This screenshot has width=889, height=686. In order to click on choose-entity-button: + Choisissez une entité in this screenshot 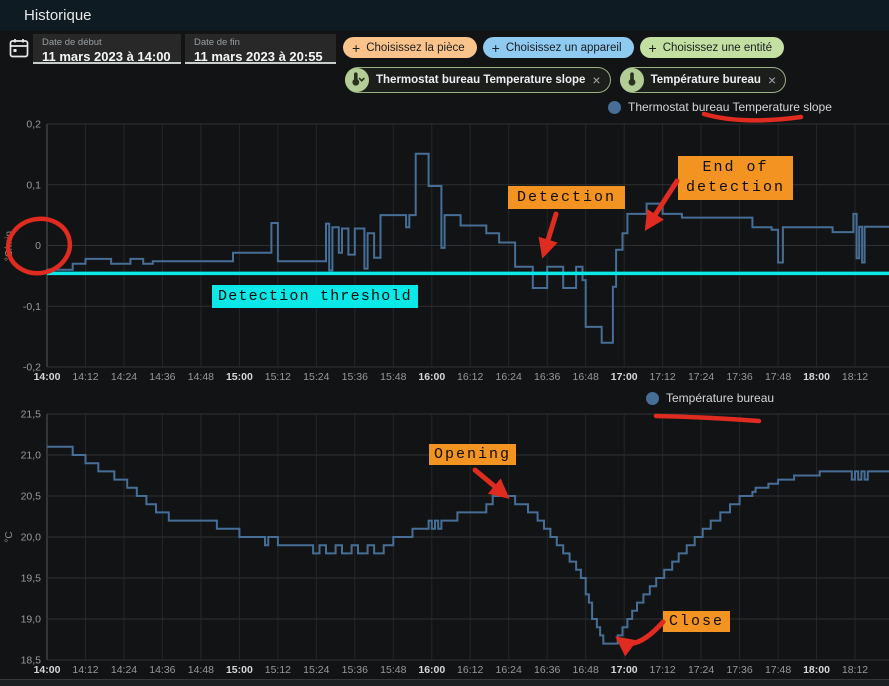, I will do `click(712, 47)`.